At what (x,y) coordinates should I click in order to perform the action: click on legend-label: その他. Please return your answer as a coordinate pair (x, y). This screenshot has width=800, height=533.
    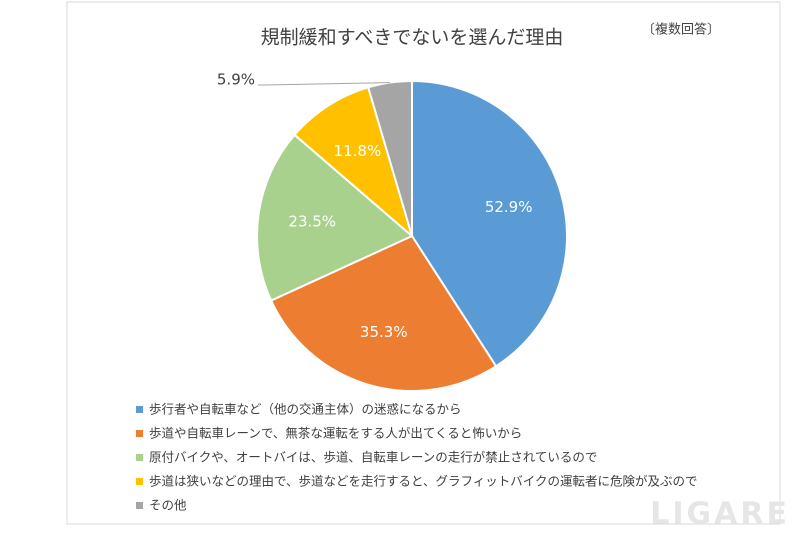
    Looking at the image, I should click on (168, 505).